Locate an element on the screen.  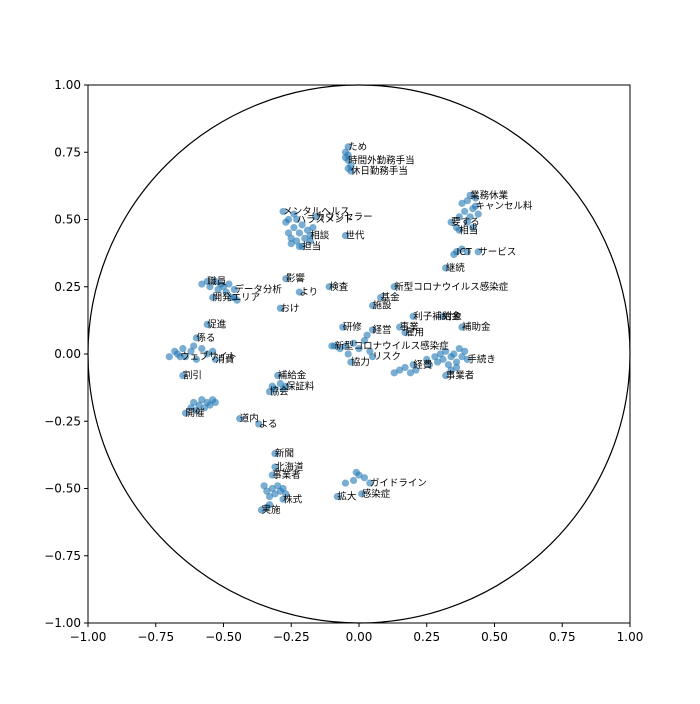
point-label: 補助金 is located at coordinates (476, 327).